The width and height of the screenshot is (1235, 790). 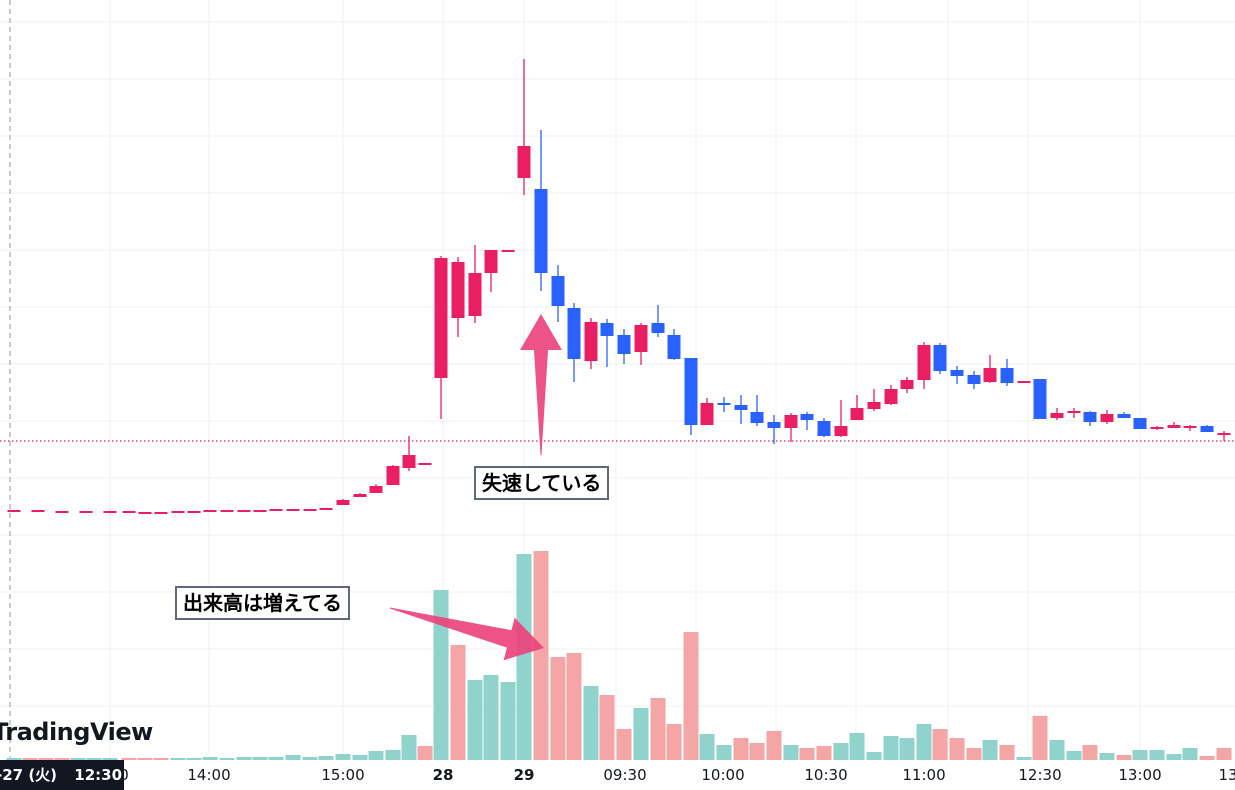 I want to click on annotation-arrows, so click(x=475, y=487).